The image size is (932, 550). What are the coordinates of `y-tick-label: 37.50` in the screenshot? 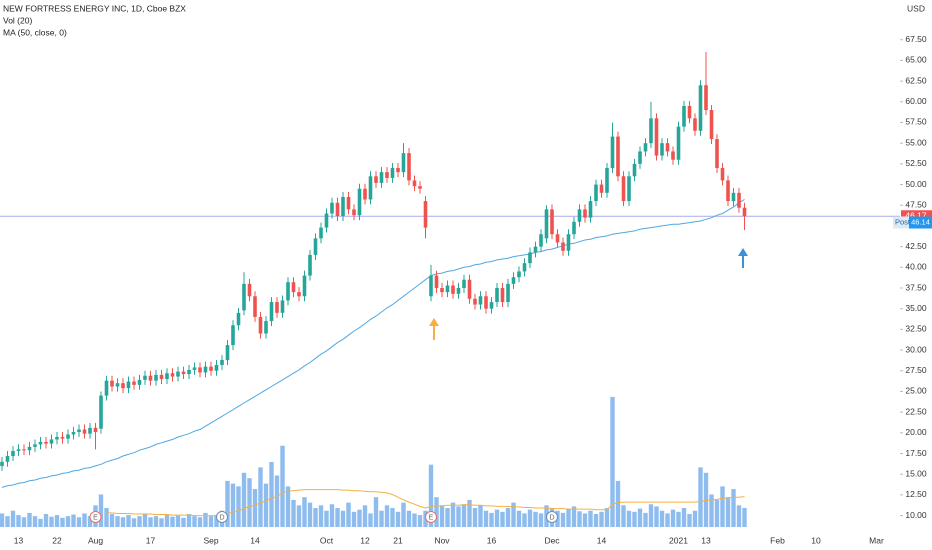 It's located at (916, 287).